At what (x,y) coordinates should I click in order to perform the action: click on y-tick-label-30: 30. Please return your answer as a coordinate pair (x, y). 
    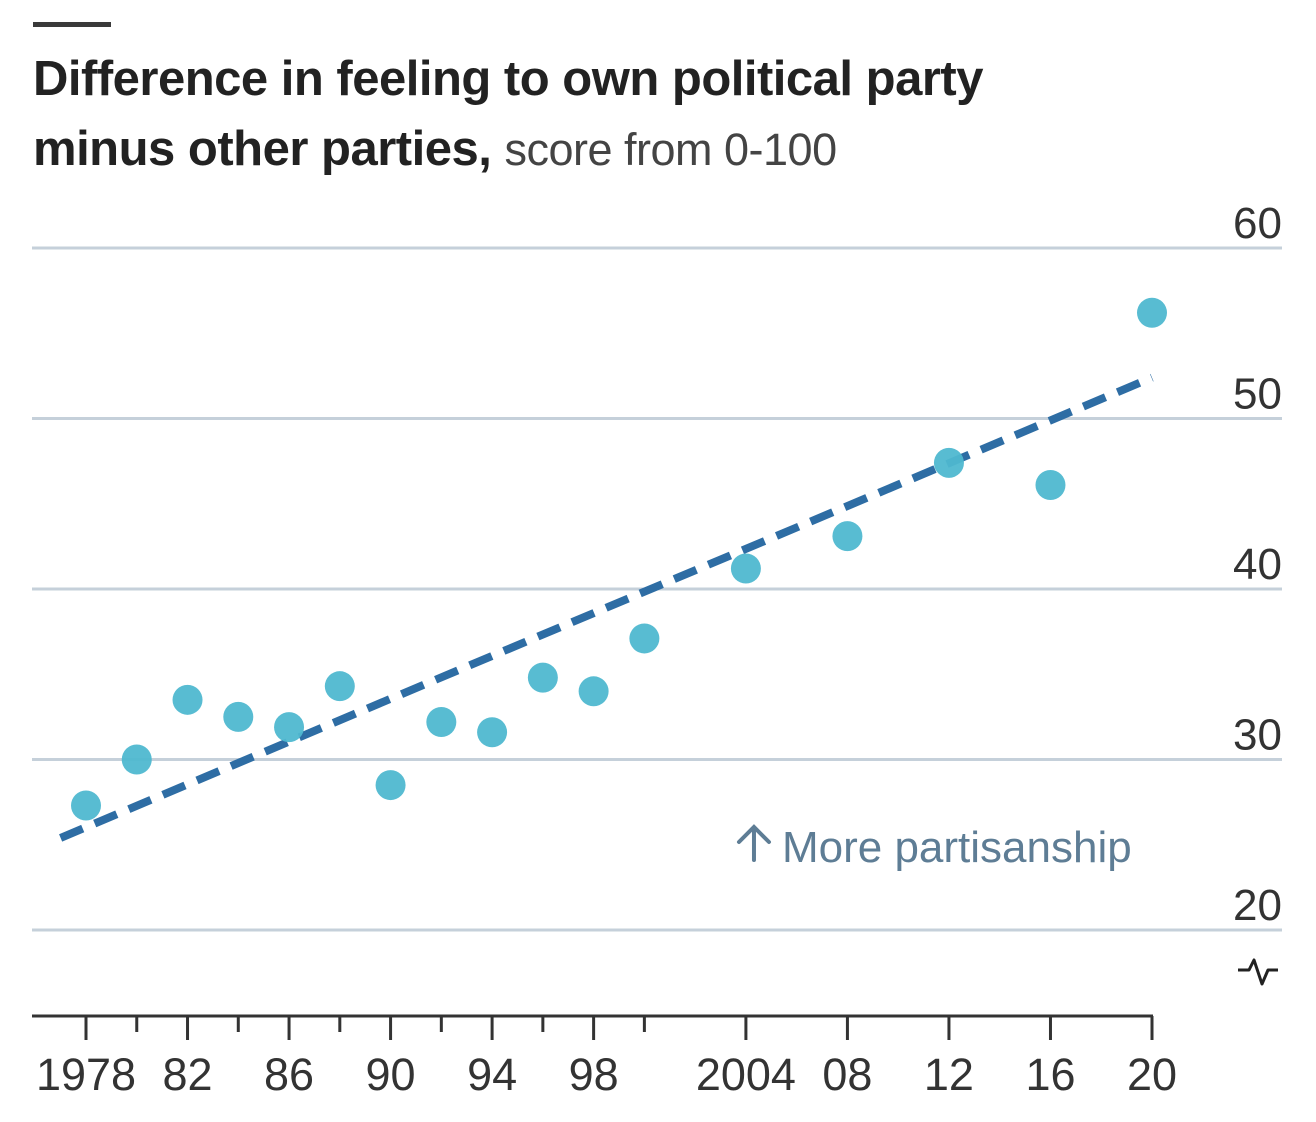
    Looking at the image, I should click on (1257, 735).